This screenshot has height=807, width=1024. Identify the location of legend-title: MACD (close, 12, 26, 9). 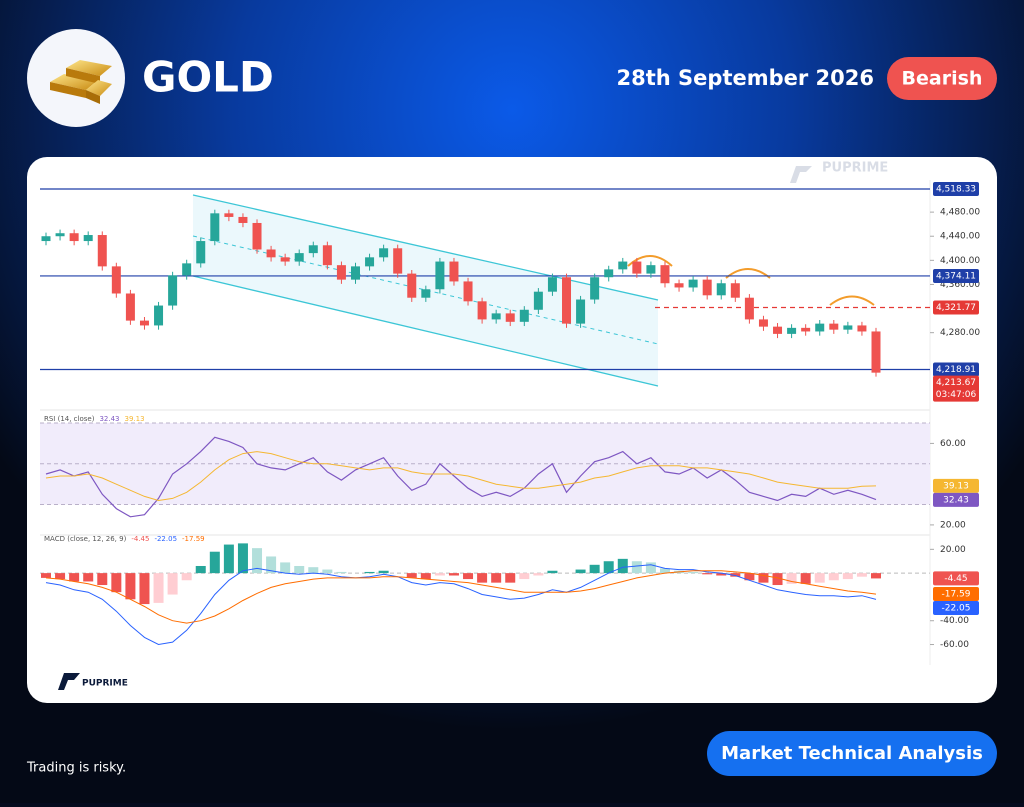
(85, 539).